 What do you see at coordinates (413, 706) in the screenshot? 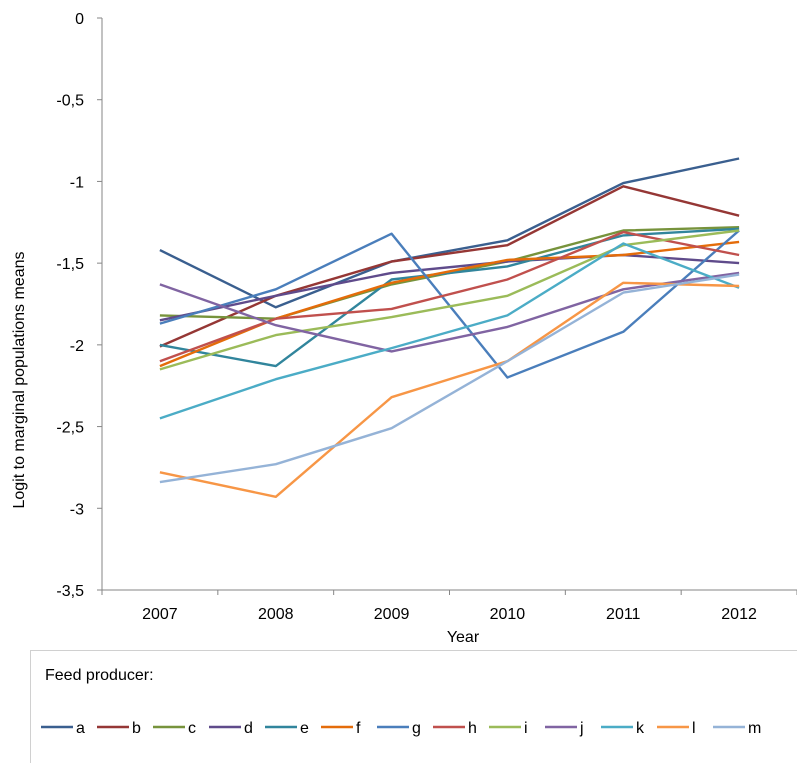
I see `legend: Feed producer: a b c d e f g h i j k l m` at bounding box center [413, 706].